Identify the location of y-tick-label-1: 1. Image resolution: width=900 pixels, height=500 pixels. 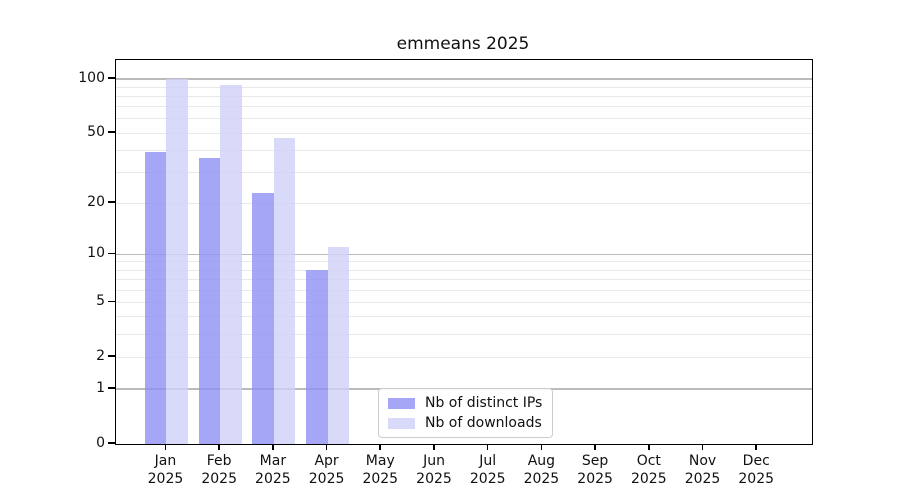
(100, 388).